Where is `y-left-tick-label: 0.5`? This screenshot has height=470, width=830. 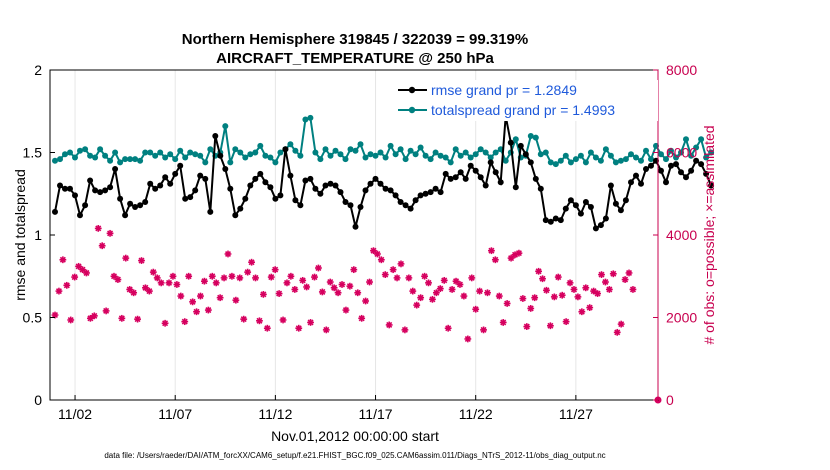 y-left-tick-label: 0.5 is located at coordinates (33, 318).